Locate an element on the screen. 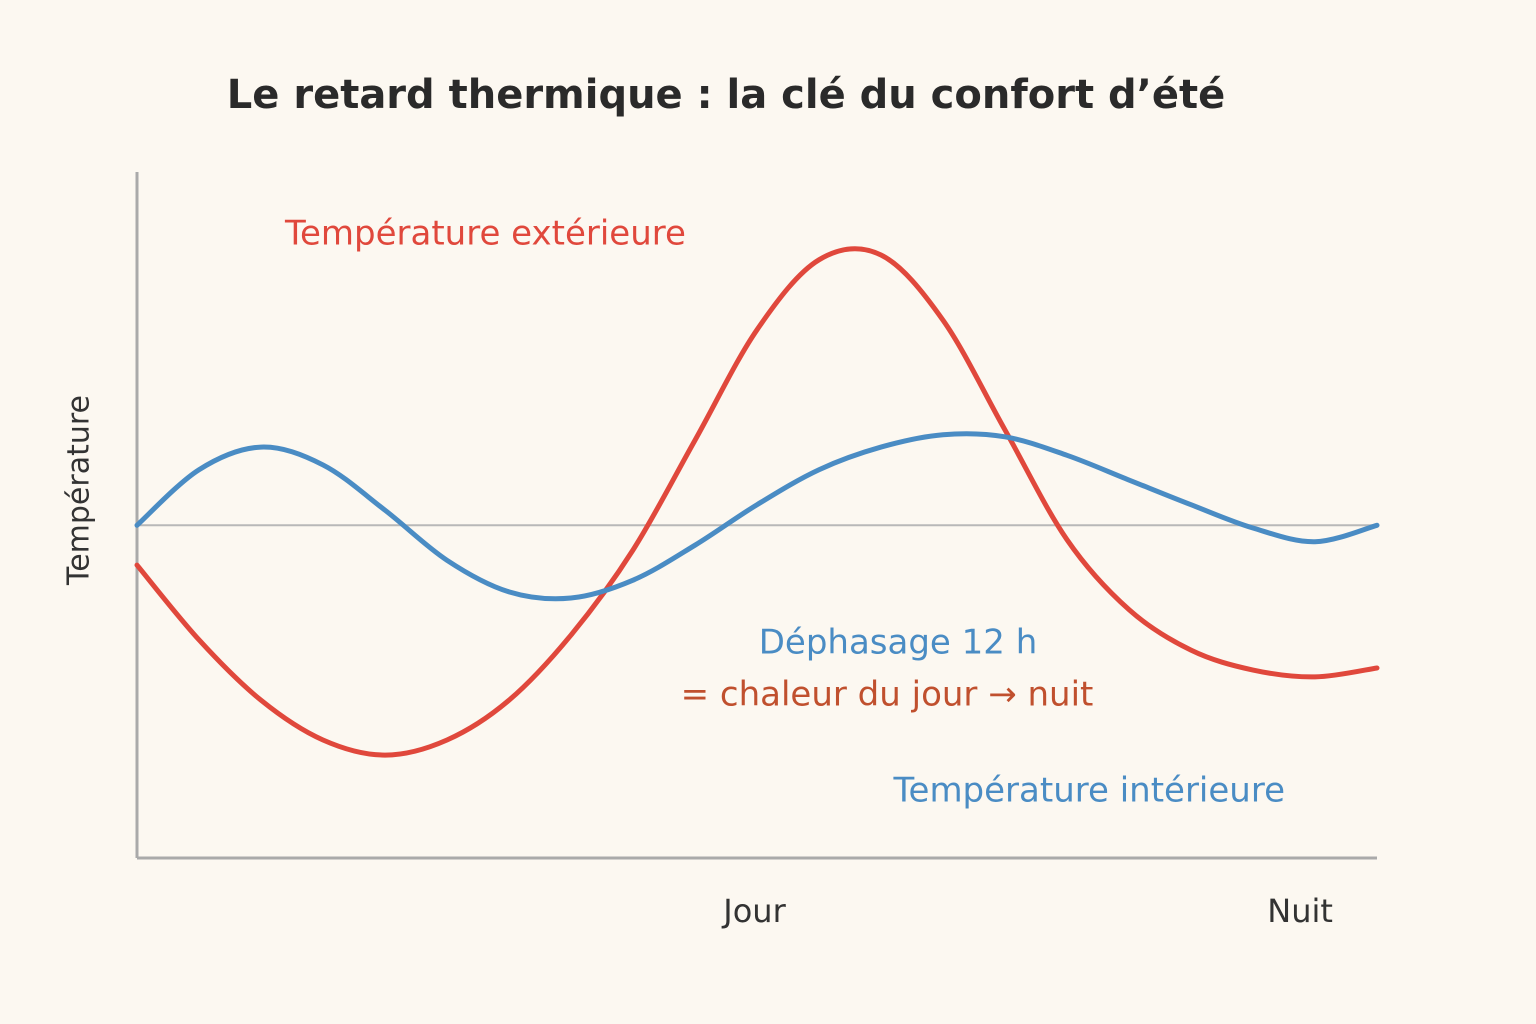 The image size is (1536, 1024). x-tick-label: Jour is located at coordinates (753, 911).